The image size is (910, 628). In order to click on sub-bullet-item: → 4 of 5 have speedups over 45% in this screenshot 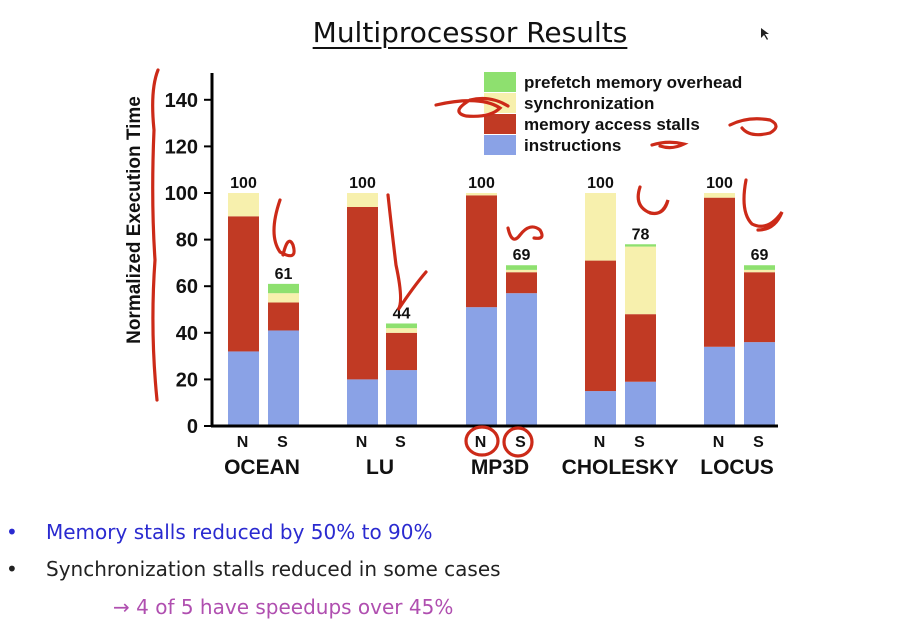, I will do `click(283, 607)`.